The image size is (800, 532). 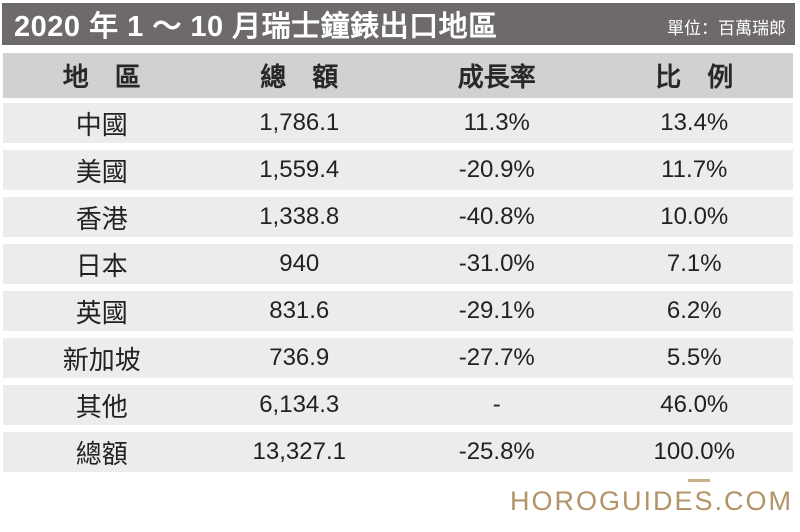 What do you see at coordinates (726, 28) in the screenshot?
I see `unit-label: 單位：百萬瑞郎` at bounding box center [726, 28].